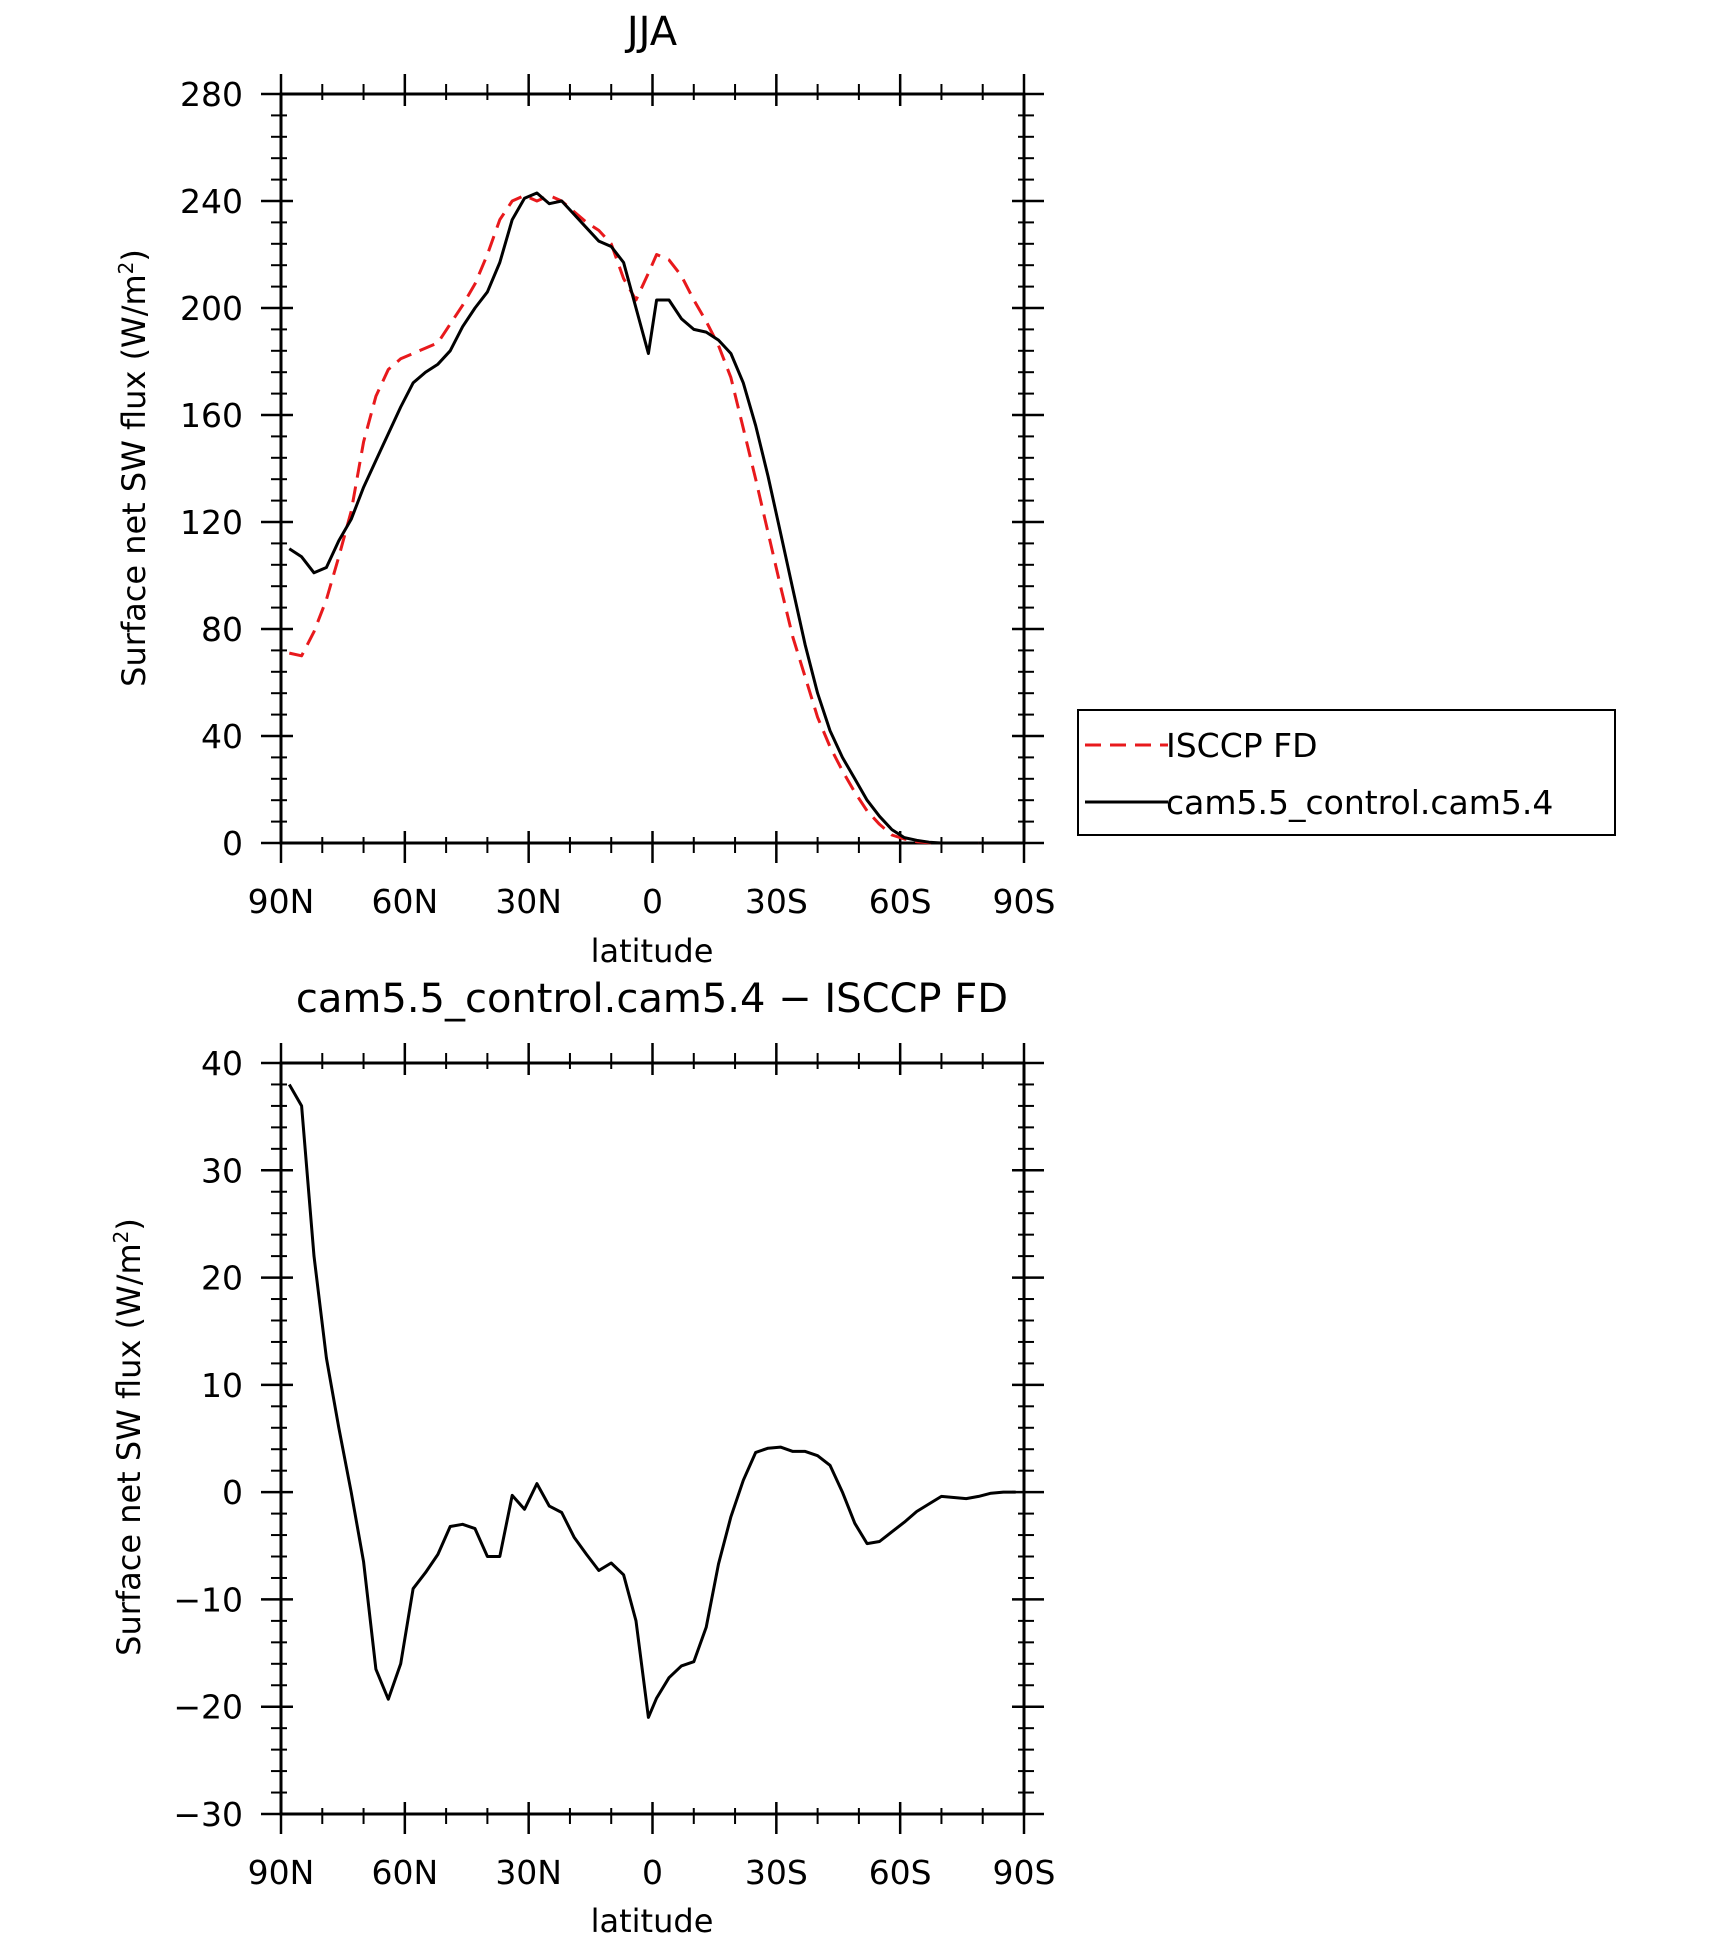  I want to click on panel2-title: cam5.5_control.cam5.4 − ISCCP FD, so click(652, 999).